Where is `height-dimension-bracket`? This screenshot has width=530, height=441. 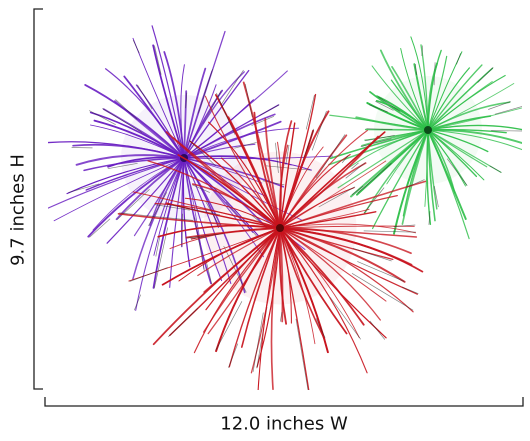
height-dimension-bracket is located at coordinates (38, 199).